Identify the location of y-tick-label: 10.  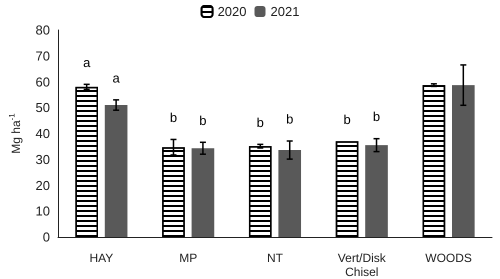
(43, 211).